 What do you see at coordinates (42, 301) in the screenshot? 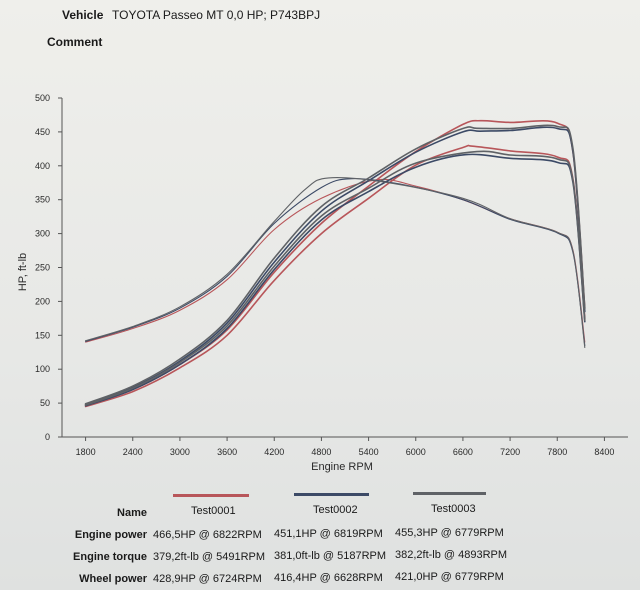
I see `y-tick-label: 200` at bounding box center [42, 301].